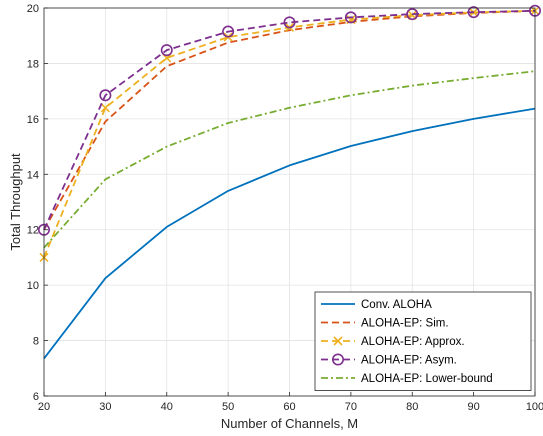  I want to click on x-tick-label: 40, so click(167, 407).